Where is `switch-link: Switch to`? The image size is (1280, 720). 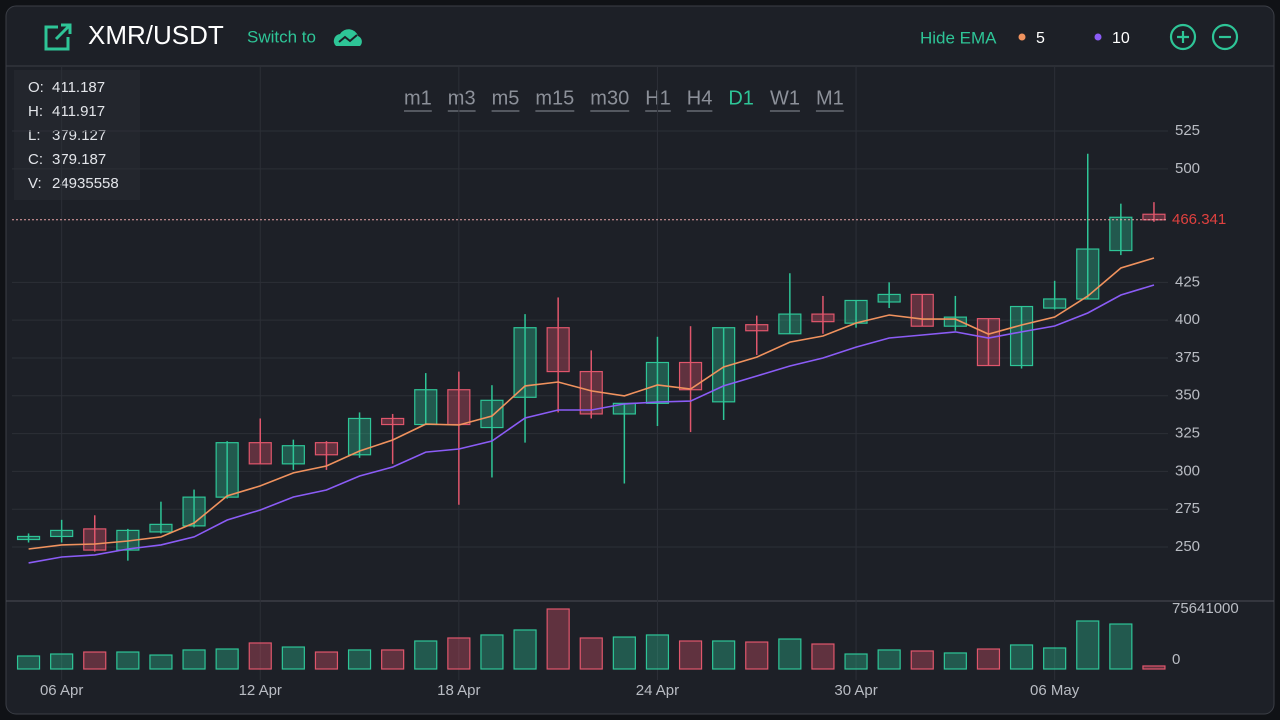
switch-link: Switch to is located at coordinates (281, 36).